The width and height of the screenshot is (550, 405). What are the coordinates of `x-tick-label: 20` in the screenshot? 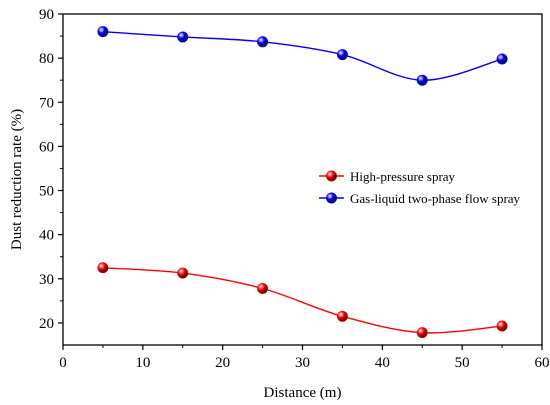 It's located at (222, 363).